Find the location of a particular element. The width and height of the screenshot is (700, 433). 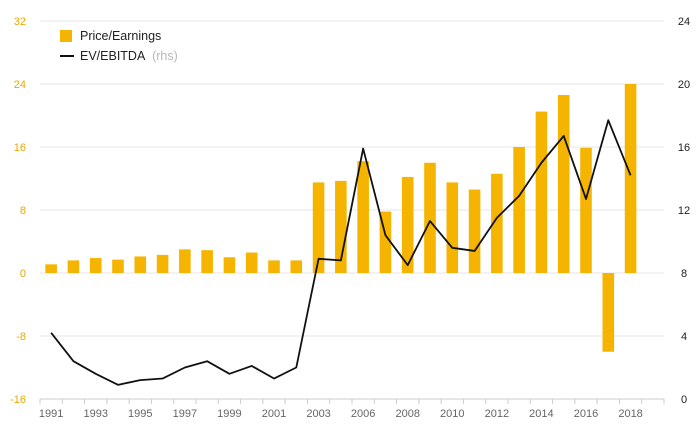

legend-label-price-earnings: Price/Earnings is located at coordinates (120, 36).